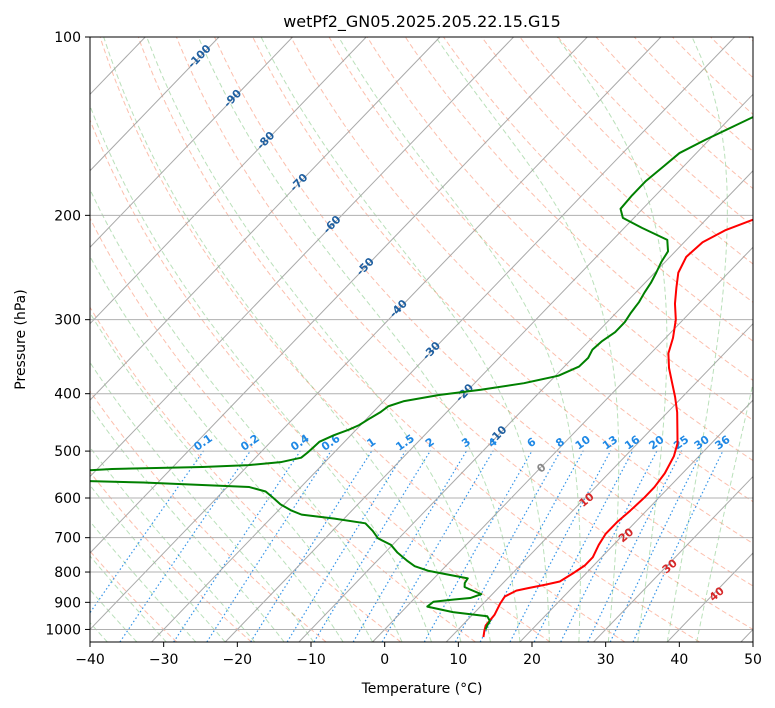 Image resolution: width=775 pixels, height=708 pixels. I want to click on x-tick-label: 20, so click(532, 660).